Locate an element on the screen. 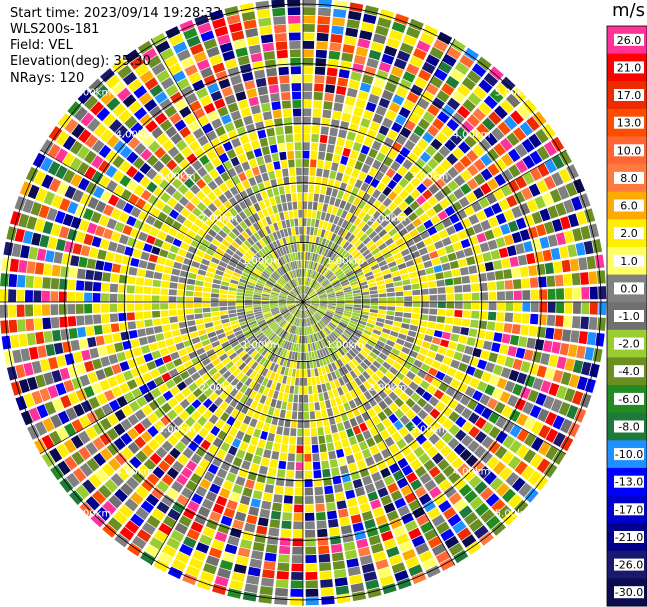 Image resolution: width=647 pixels, height=607 pixels. colorbar-tick-label: -26.0 is located at coordinates (629, 565).